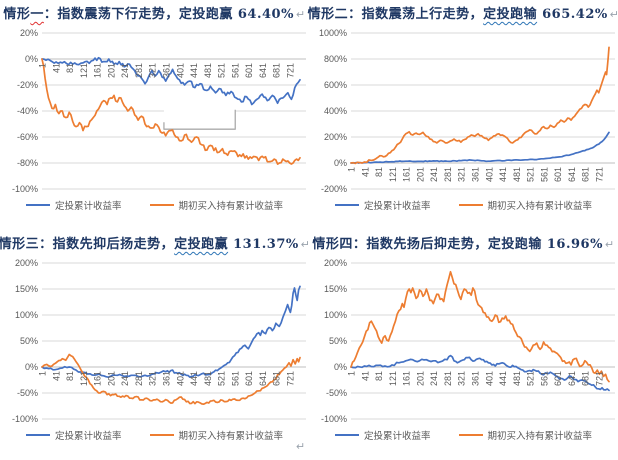 This screenshot has width=618, height=460. Describe the element at coordinates (334, 59) in the screenshot. I see `y-axis-tick-label: 800%` at that location.